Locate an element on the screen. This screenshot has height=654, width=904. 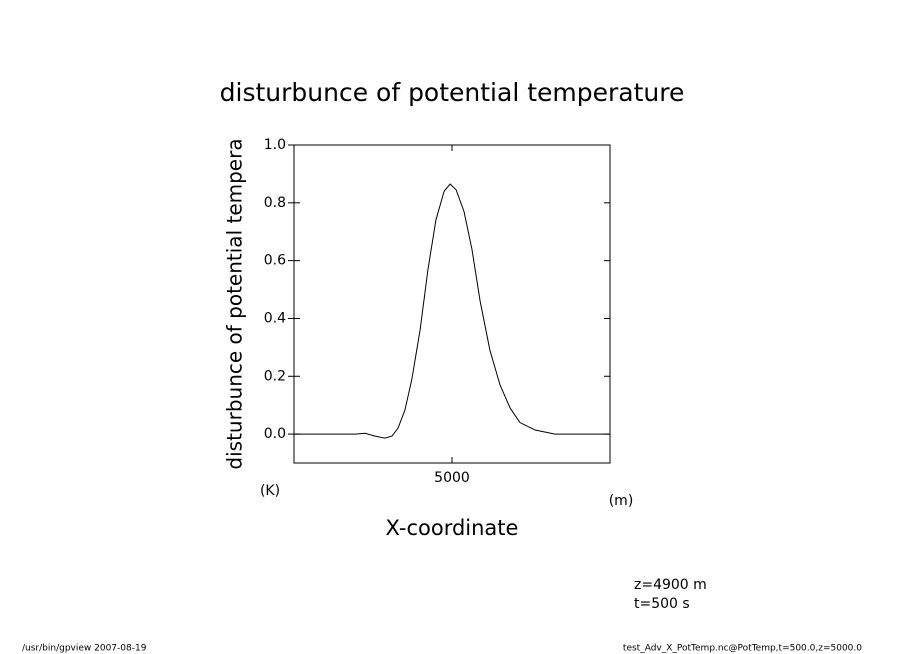
y-tick-label: 0.0 is located at coordinates (275, 434).